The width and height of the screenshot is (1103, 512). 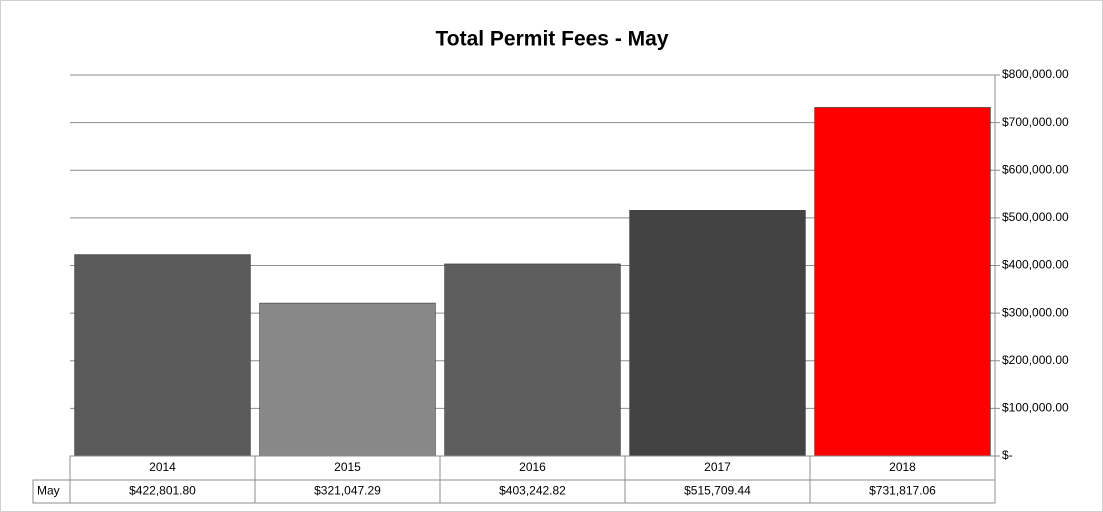 What do you see at coordinates (1035, 360) in the screenshot?
I see `y-tick-label: $200,000.00` at bounding box center [1035, 360].